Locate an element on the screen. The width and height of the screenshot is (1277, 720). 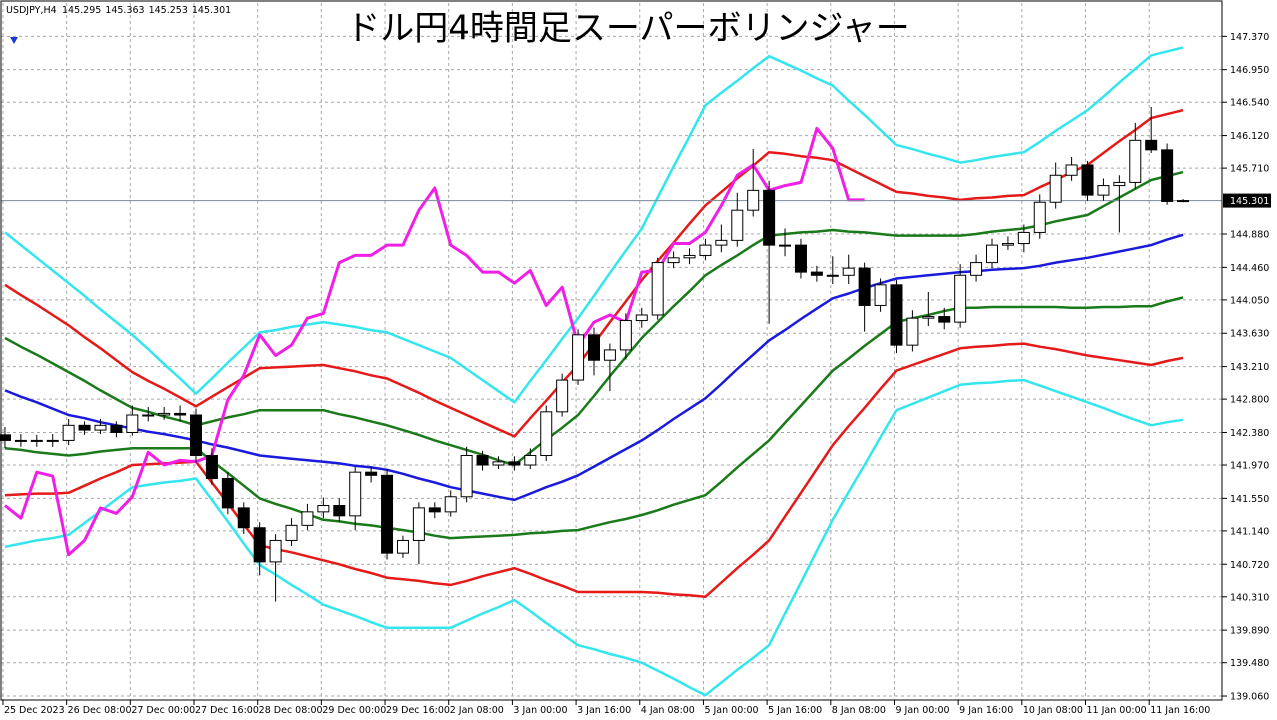
y-tick-label: 146.120 is located at coordinates (1249, 136).